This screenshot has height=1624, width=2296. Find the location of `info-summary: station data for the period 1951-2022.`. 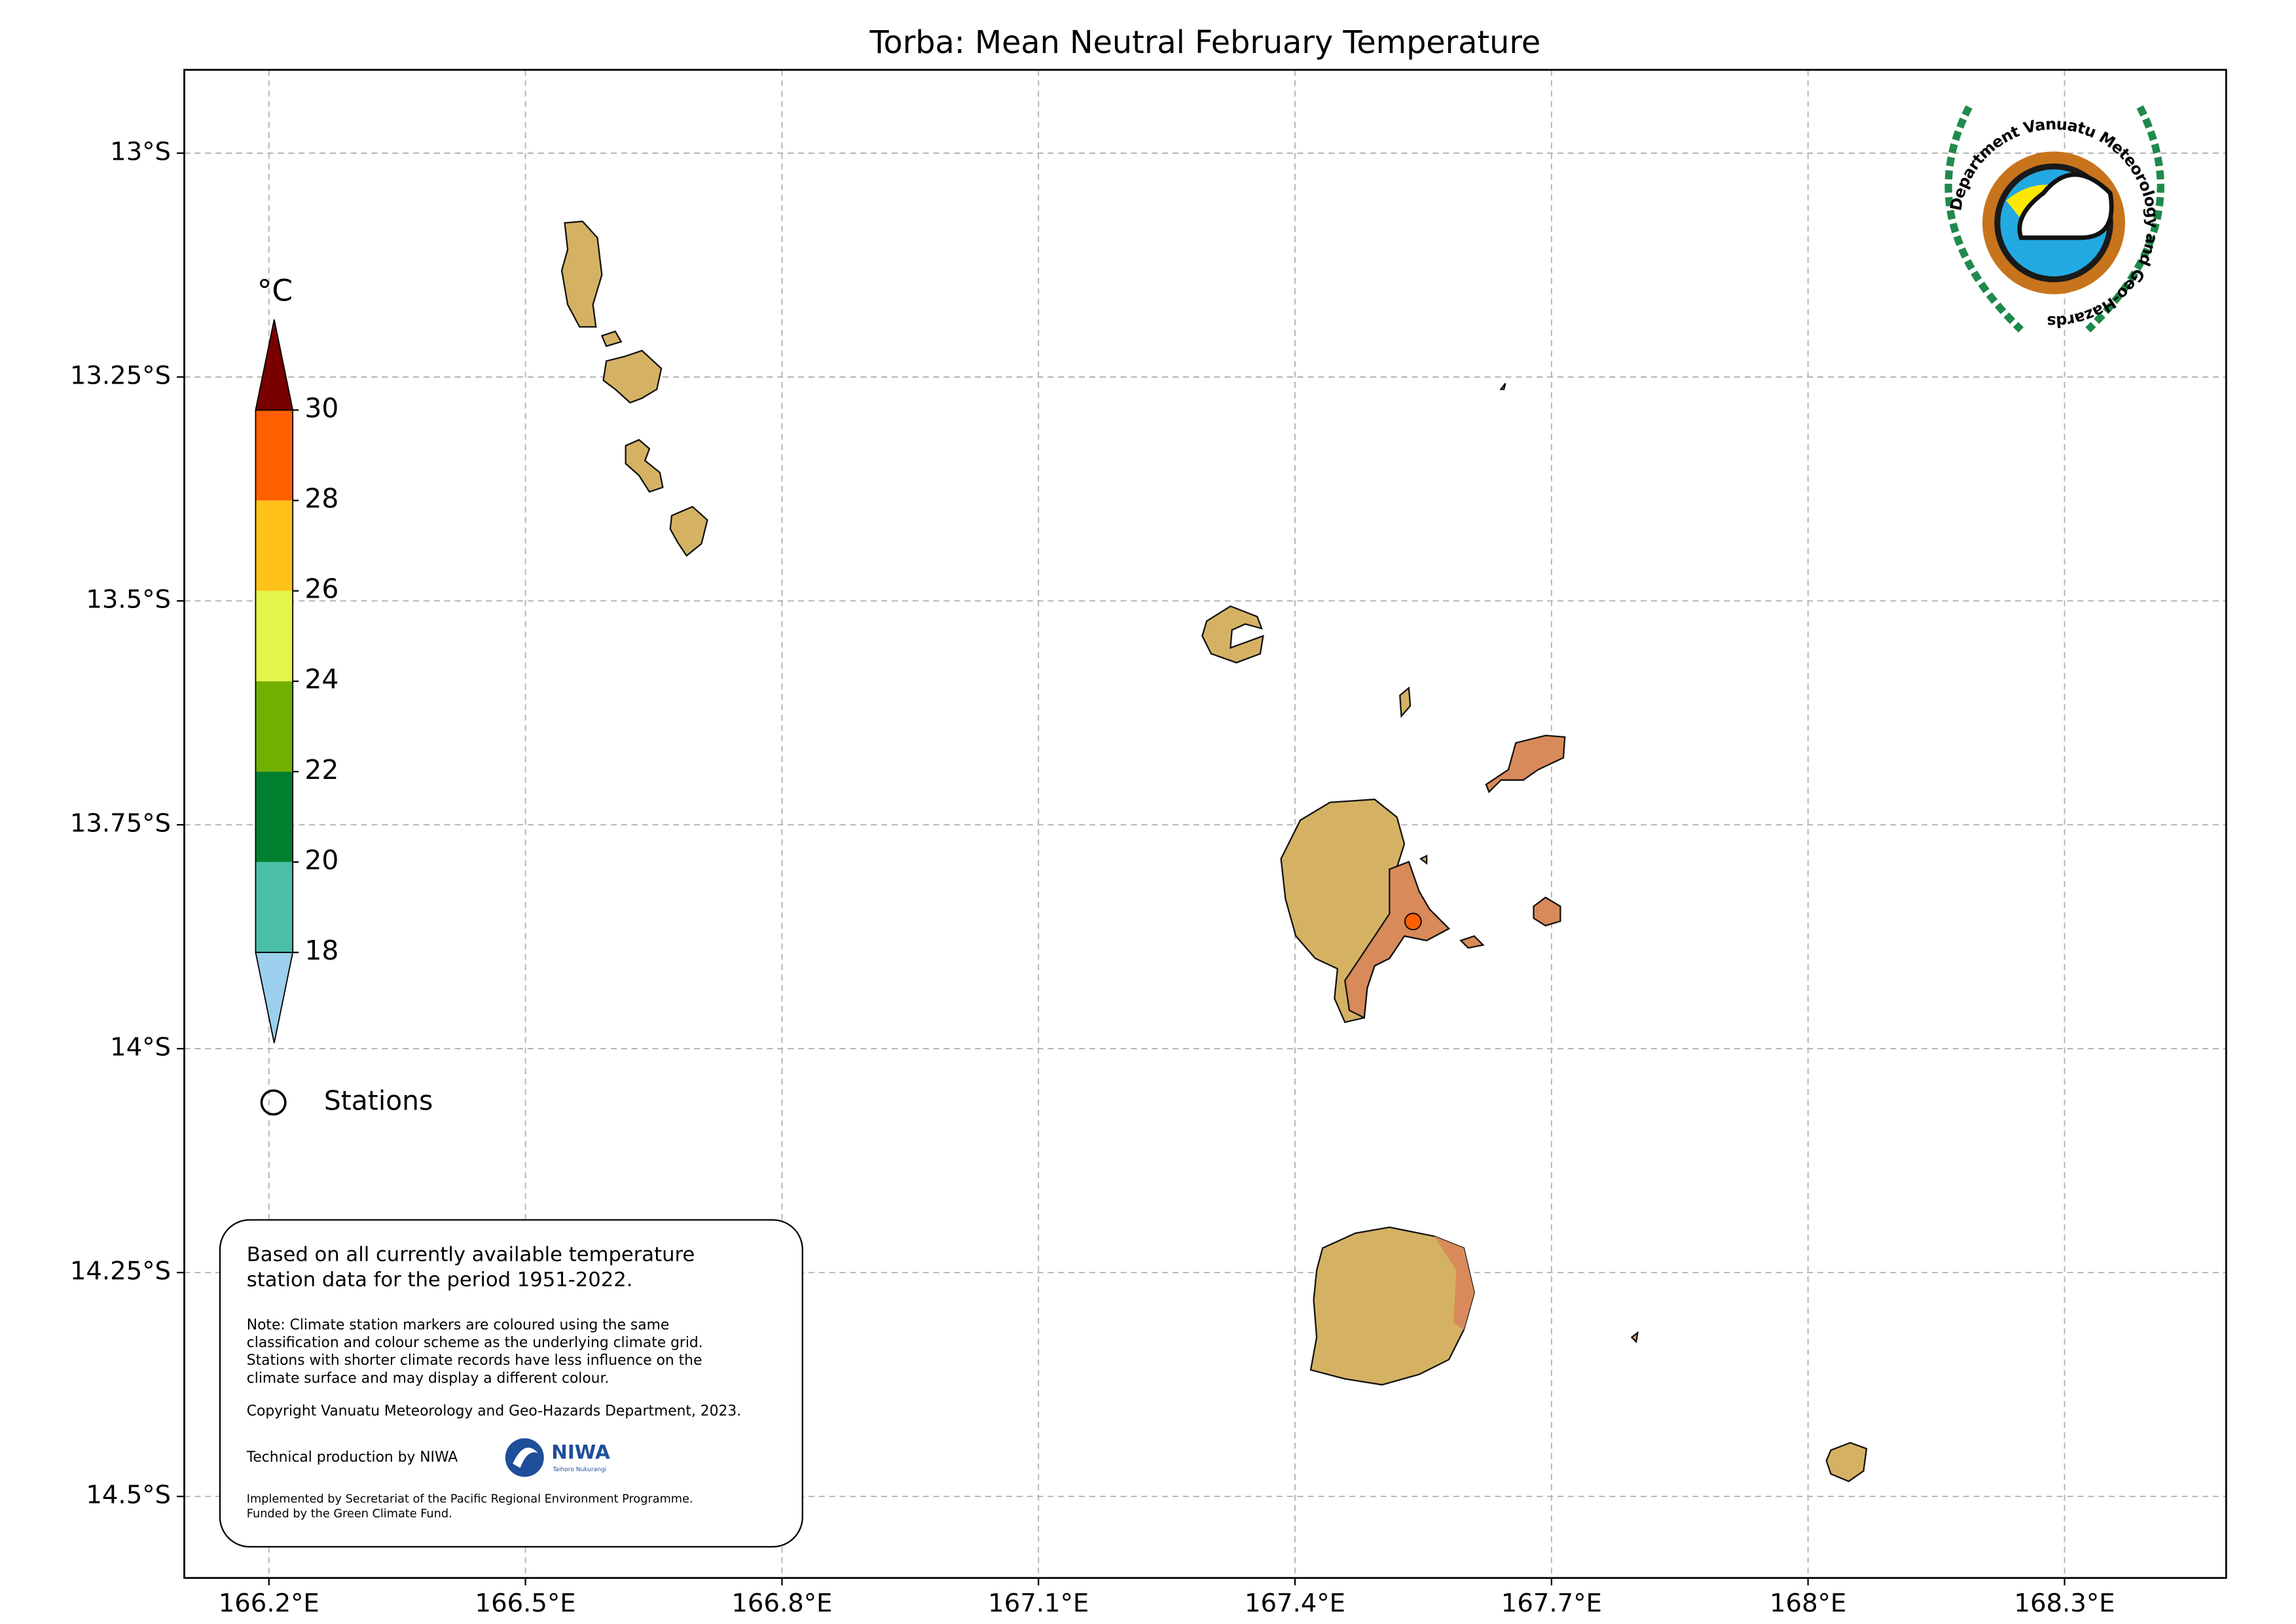

info-summary: station data for the period 1951-2022. is located at coordinates (440, 1280).